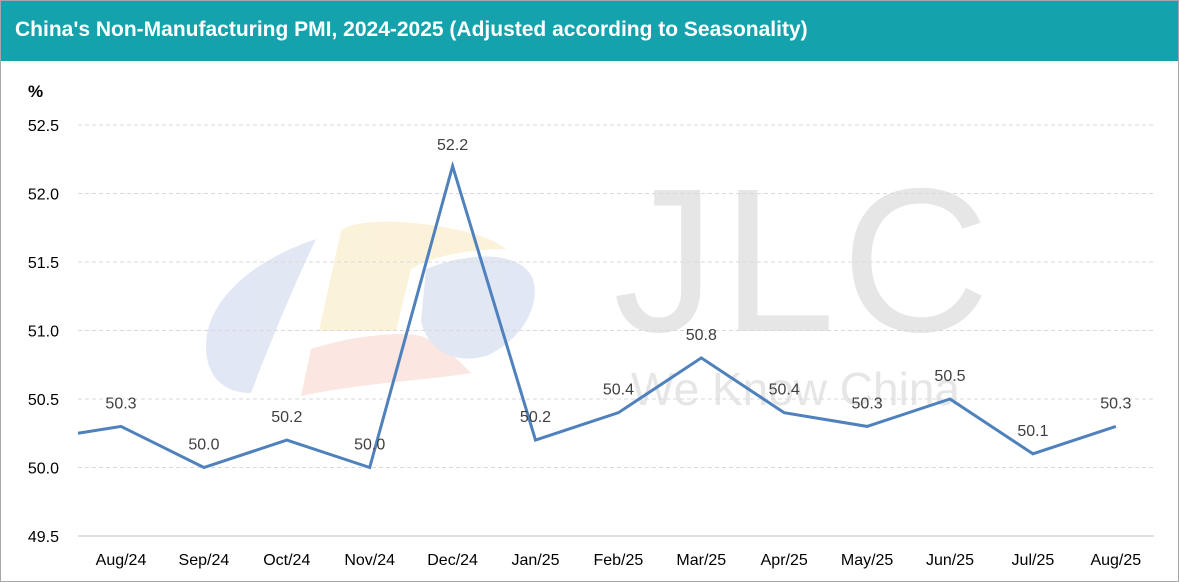  I want to click on x-tick-label: Feb/25, so click(618, 560).